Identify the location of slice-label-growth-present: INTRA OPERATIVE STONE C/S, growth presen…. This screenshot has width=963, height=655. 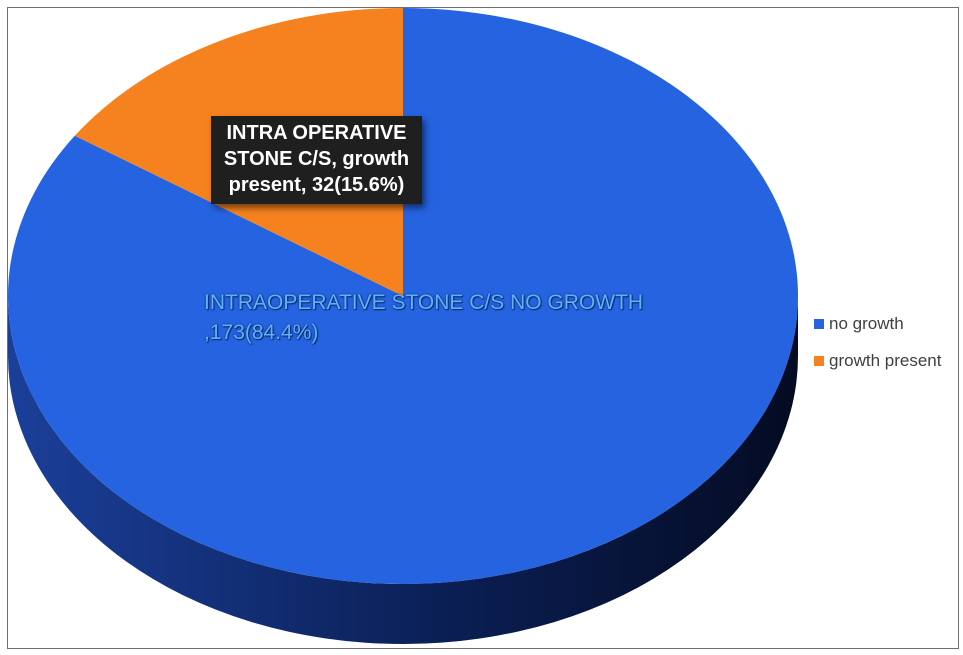
(316, 160).